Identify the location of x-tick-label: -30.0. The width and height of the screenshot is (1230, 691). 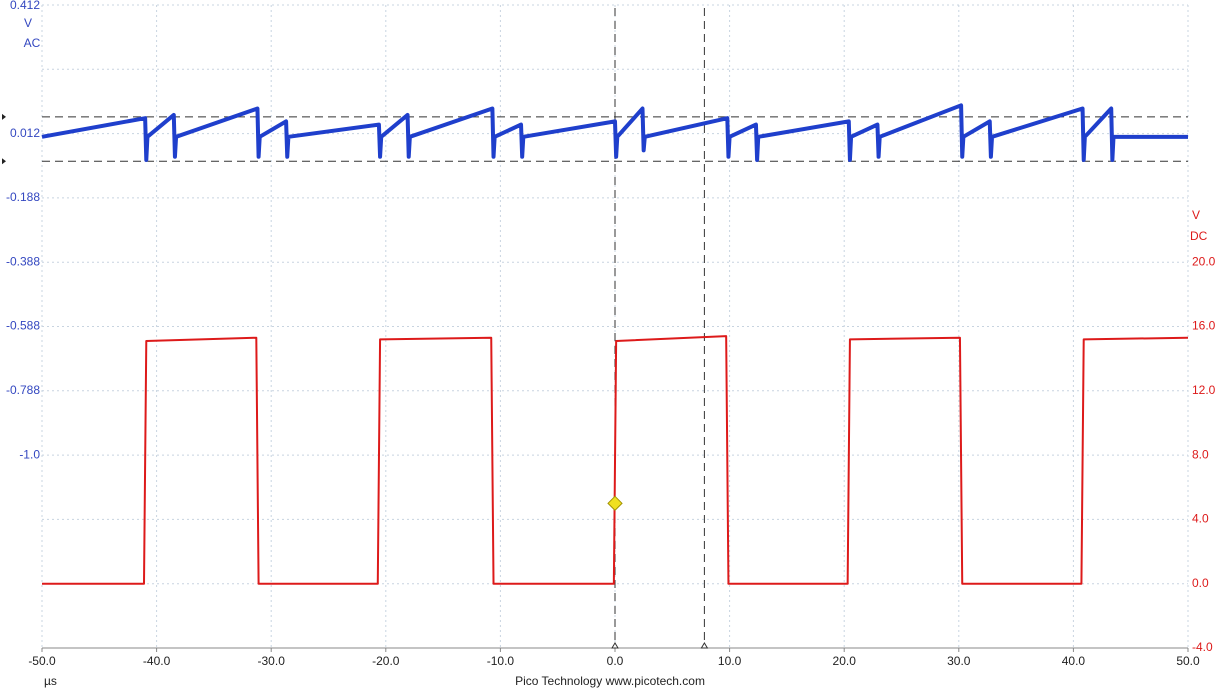
(272, 661).